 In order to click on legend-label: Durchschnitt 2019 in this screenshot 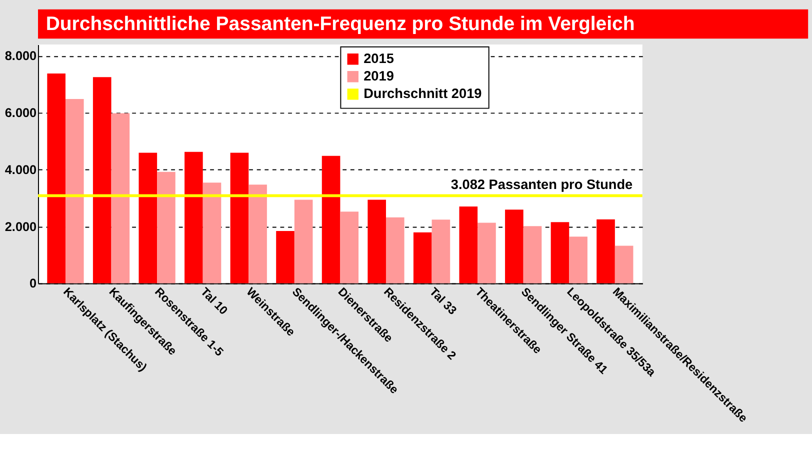, I will do `click(423, 94)`.